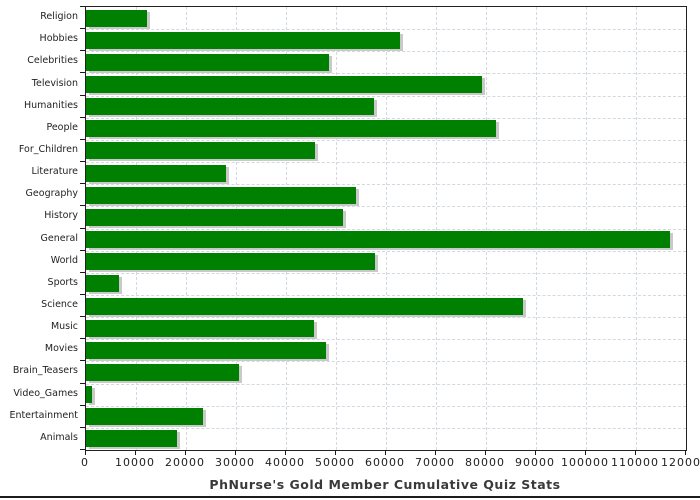 The height and width of the screenshot is (500, 700). I want to click on x-axis-label-60000: 60000, so click(385, 462).